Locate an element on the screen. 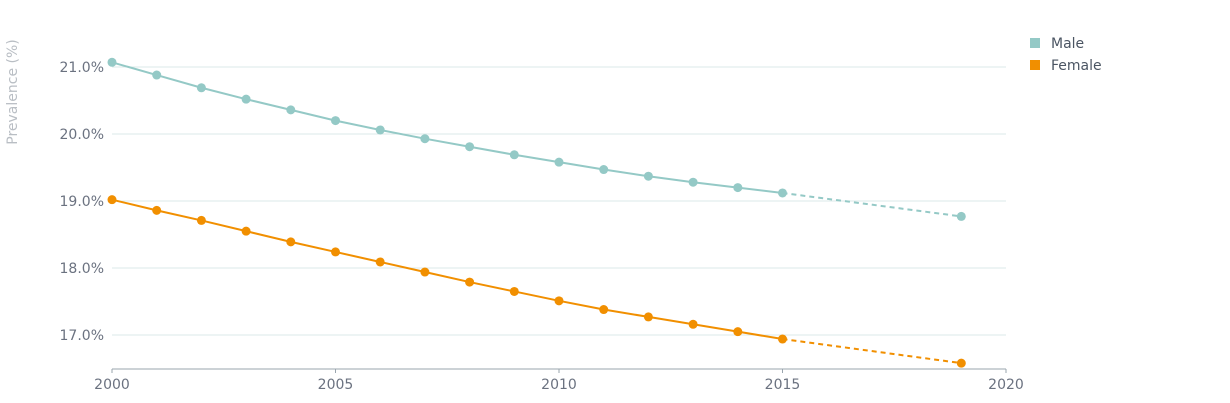 This screenshot has width=1230, height=403. x-tick-label: 2015 is located at coordinates (783, 385).